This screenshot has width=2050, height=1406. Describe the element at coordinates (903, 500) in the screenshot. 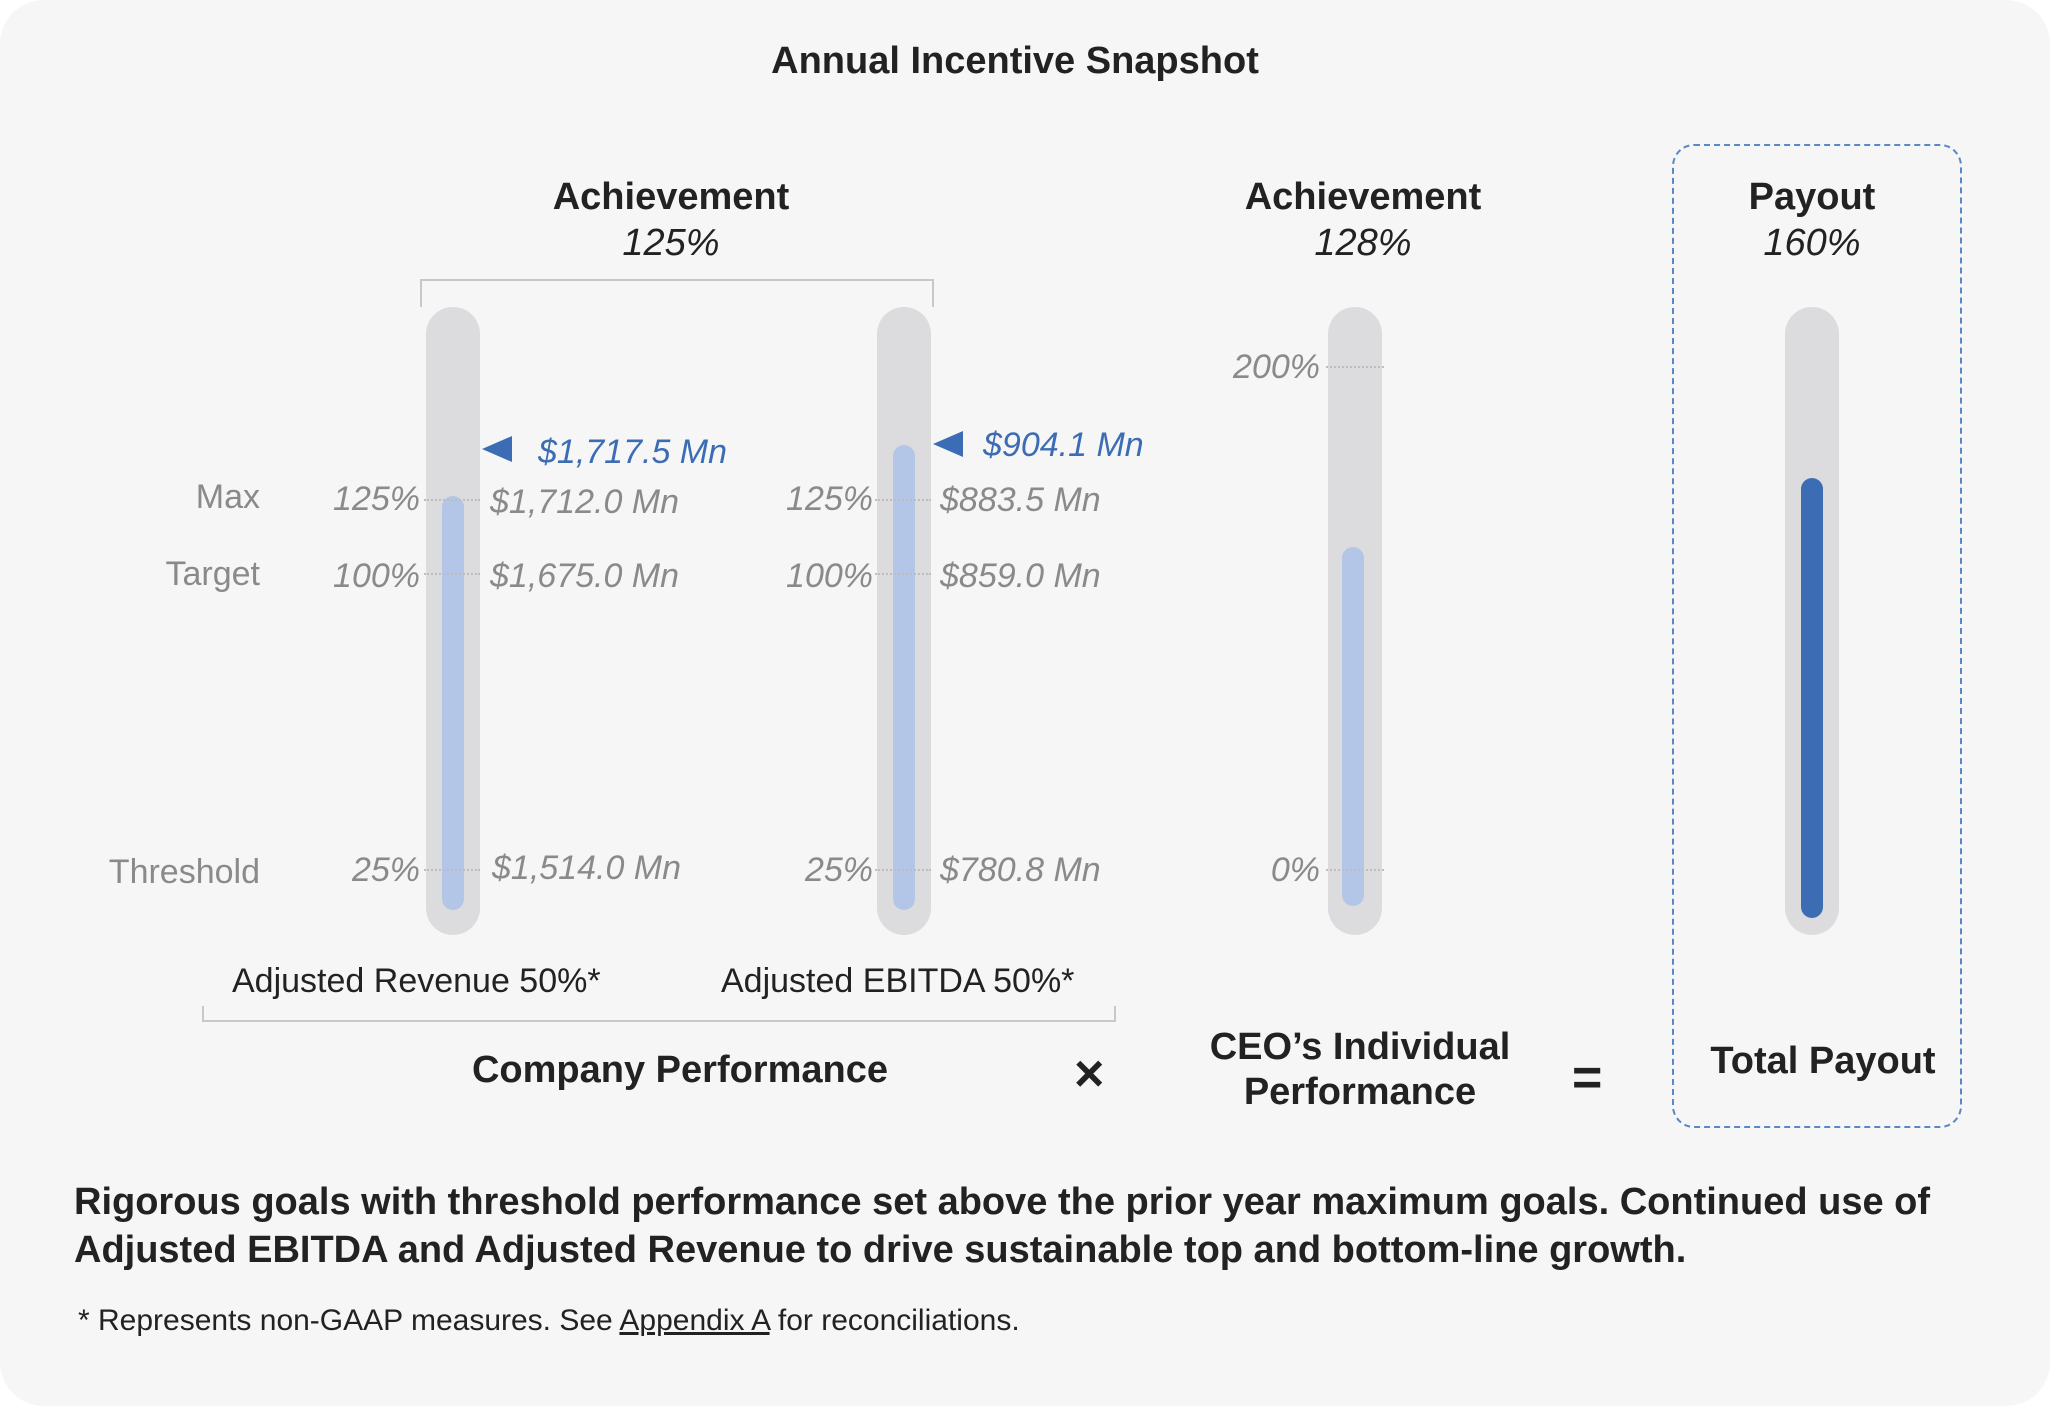

I see `ebitda-max-tick` at that location.